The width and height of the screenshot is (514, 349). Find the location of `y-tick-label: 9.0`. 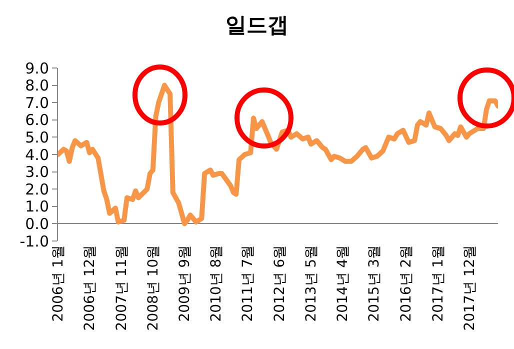

y-tick-label: 9.0 is located at coordinates (37, 68).